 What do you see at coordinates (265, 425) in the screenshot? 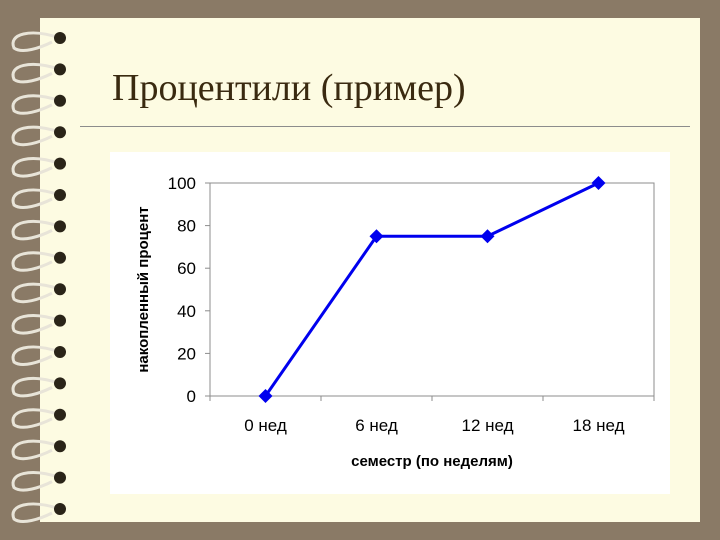
I see `x-tick-label: 0 нед` at bounding box center [265, 425].